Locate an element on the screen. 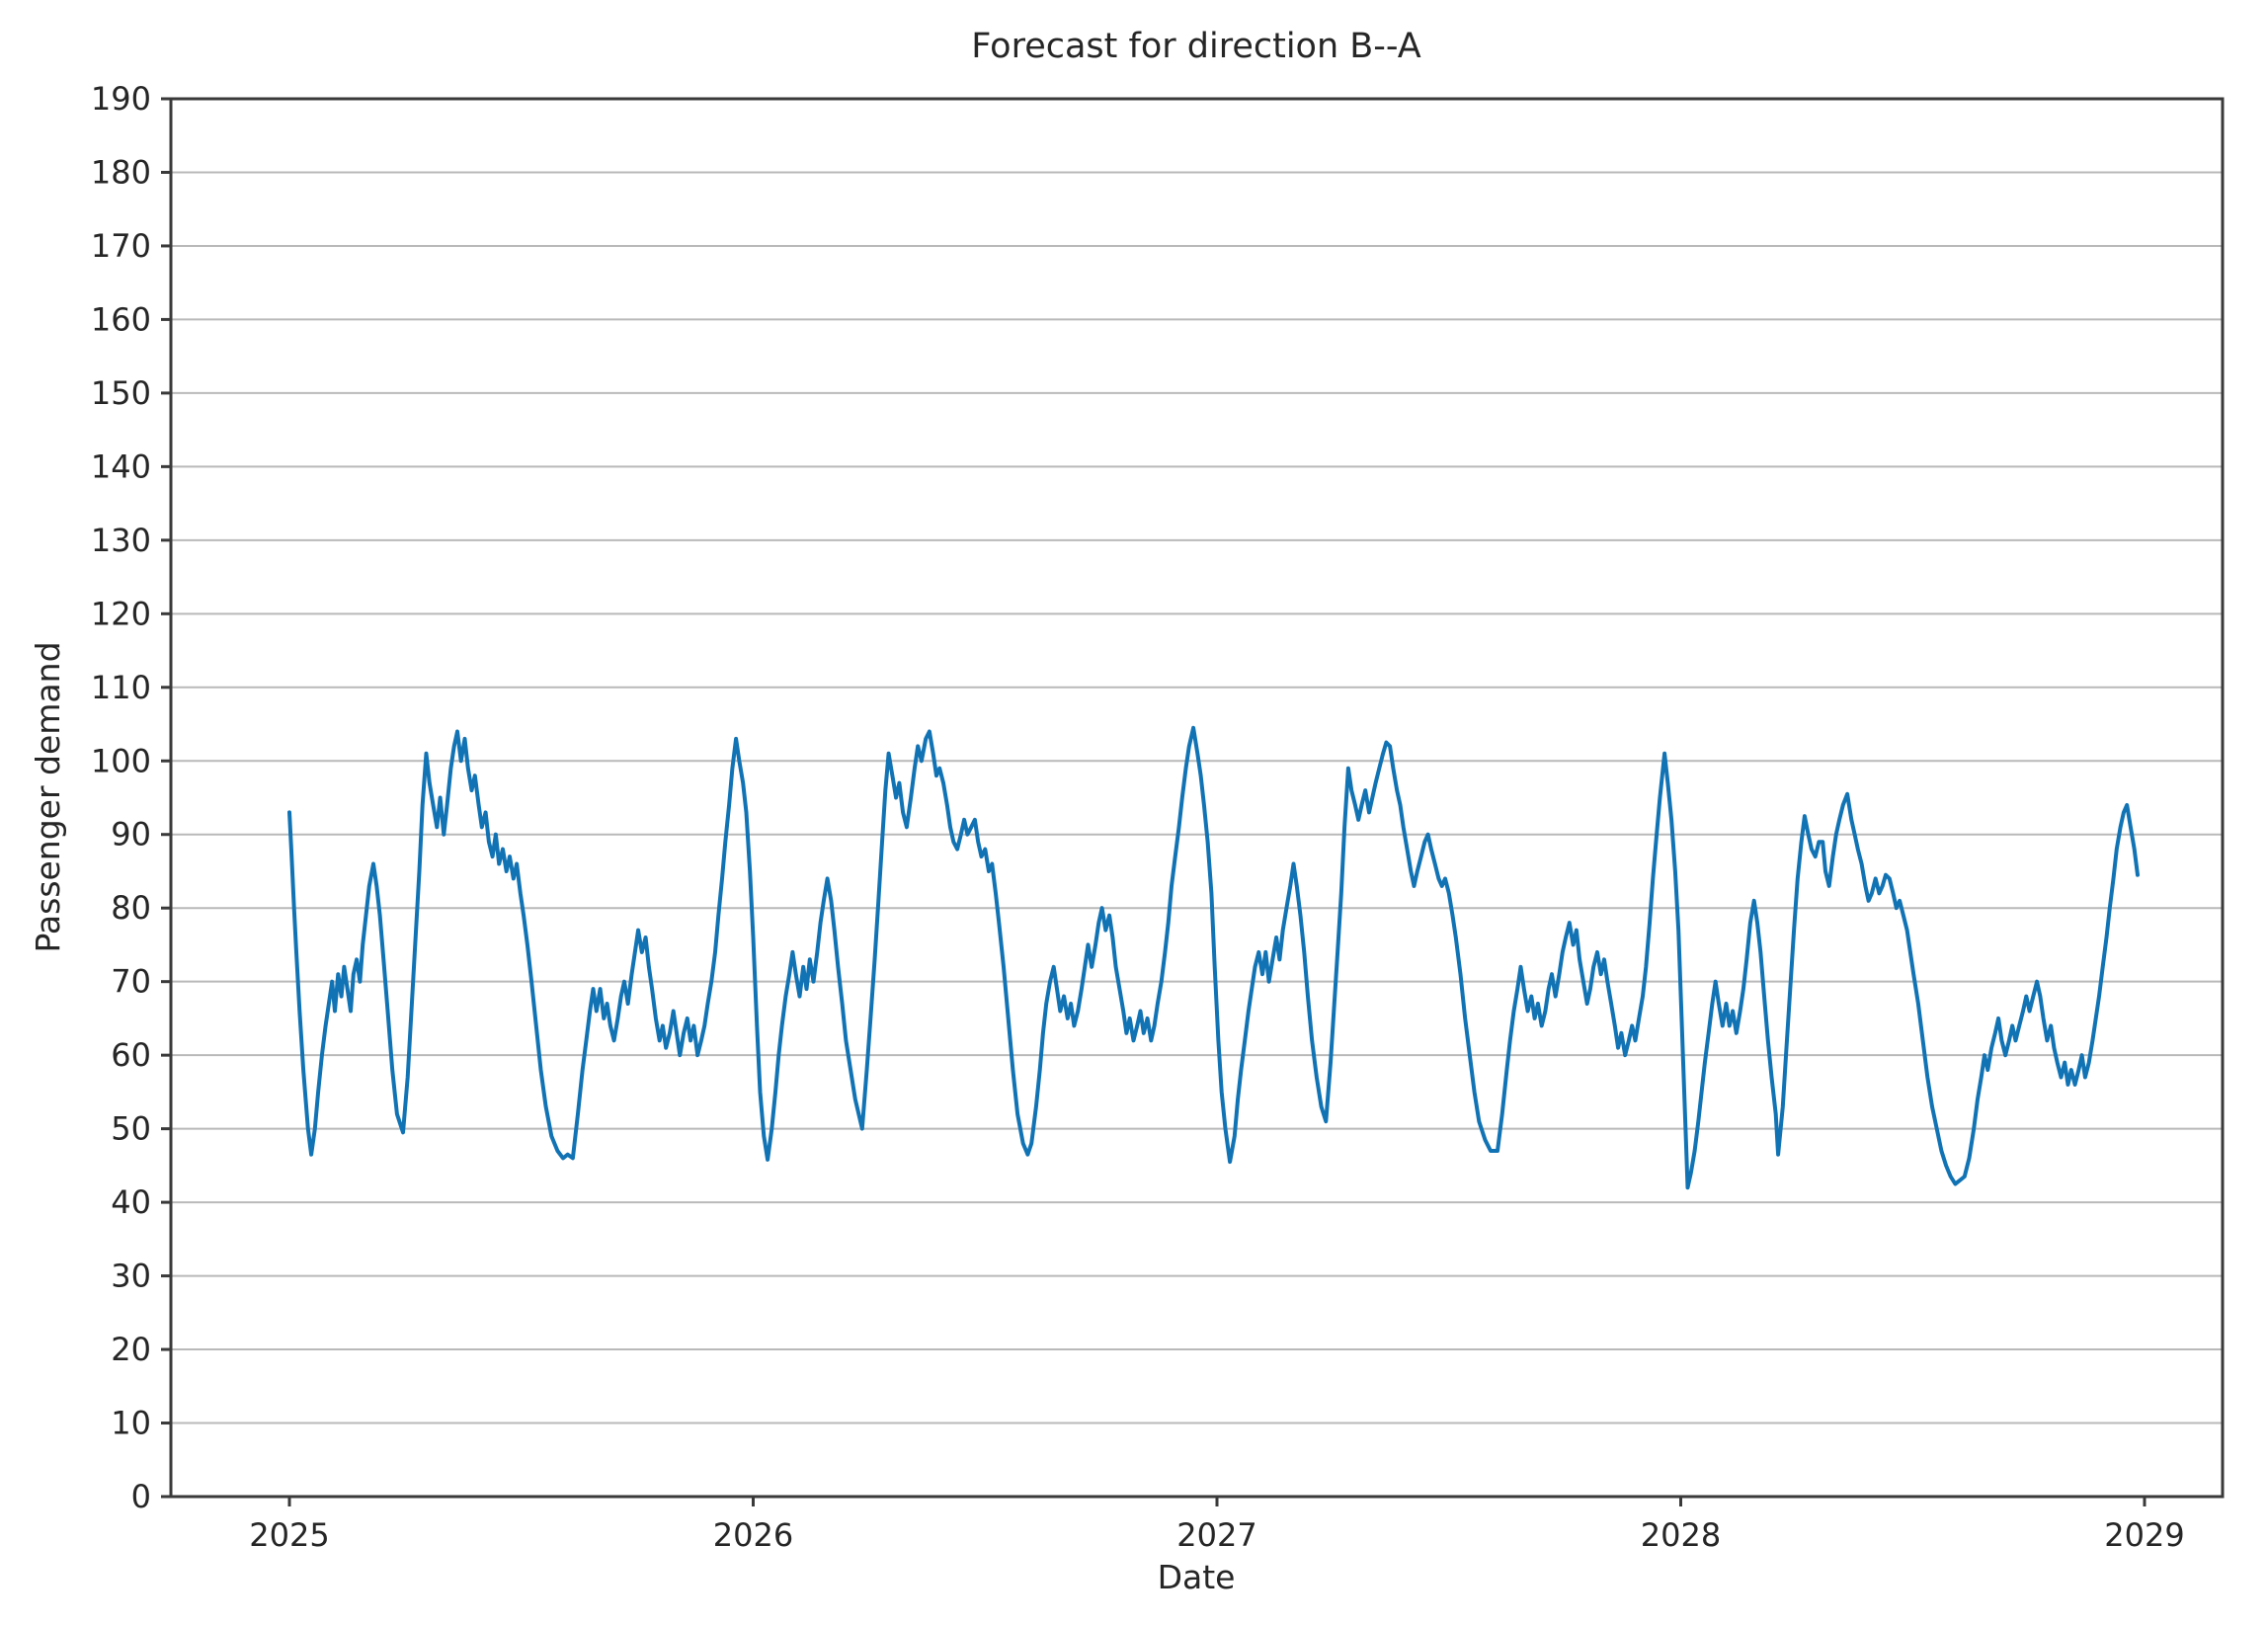  svg-text: 2027 is located at coordinates (1216, 1535).